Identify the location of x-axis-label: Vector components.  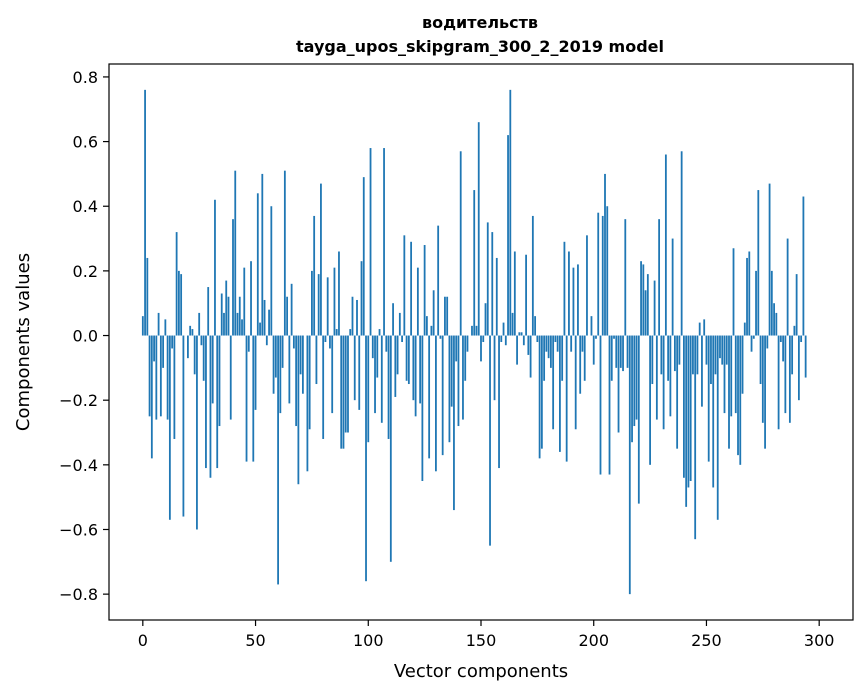
(481, 671).